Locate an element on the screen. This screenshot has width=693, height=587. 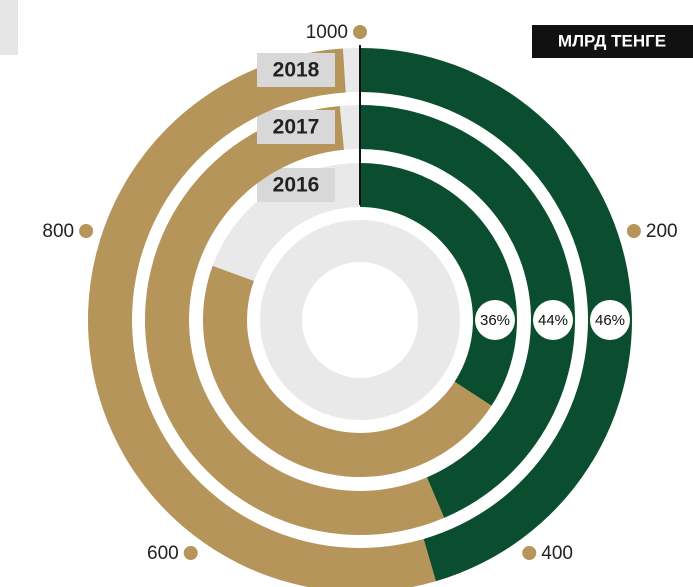
share-label: 36% is located at coordinates (495, 320).